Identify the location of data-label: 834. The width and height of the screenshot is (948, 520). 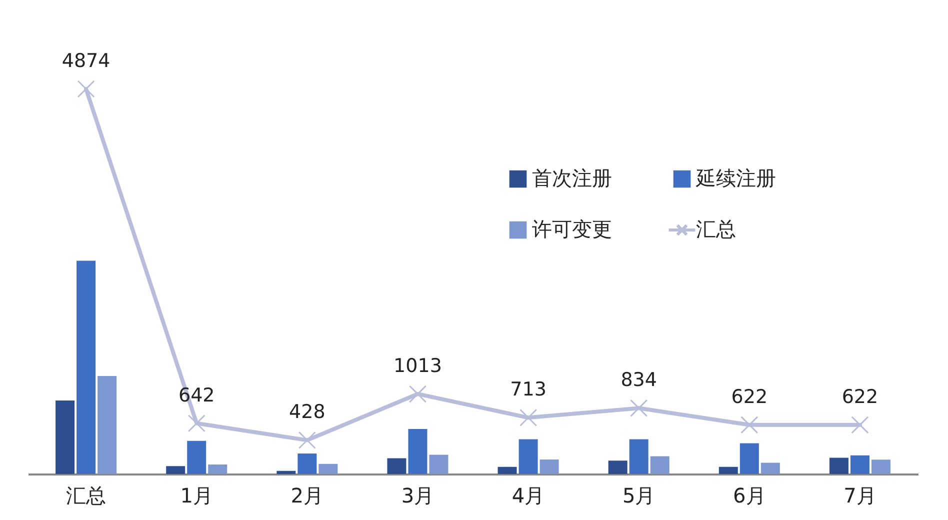
(638, 380).